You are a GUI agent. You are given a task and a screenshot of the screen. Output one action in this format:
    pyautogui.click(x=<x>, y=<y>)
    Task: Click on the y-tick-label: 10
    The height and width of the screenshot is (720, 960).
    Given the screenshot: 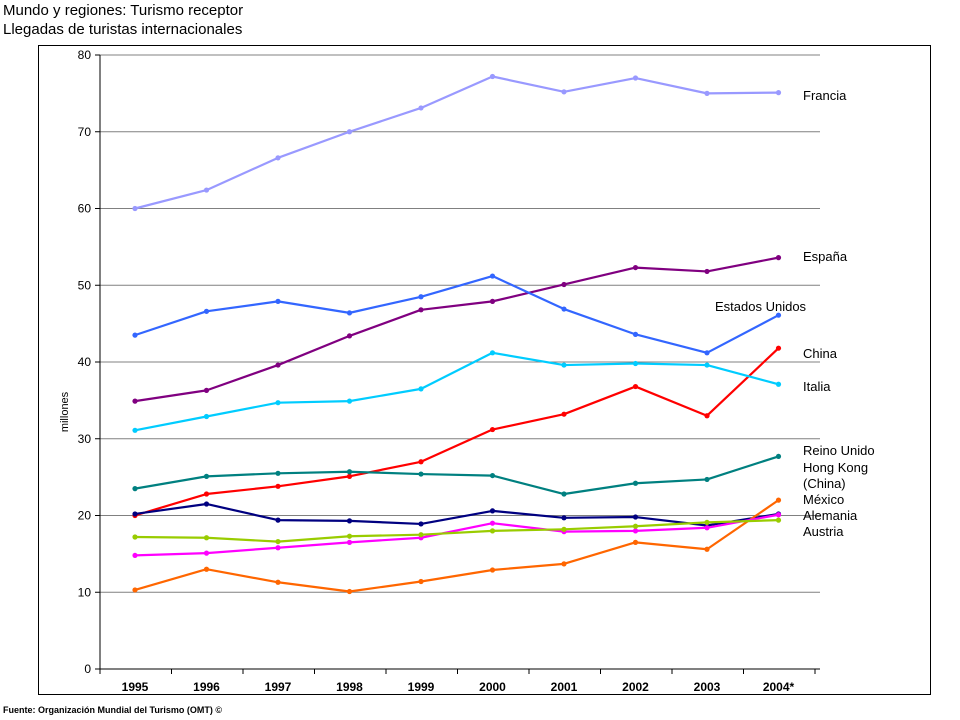 What is the action you would take?
    pyautogui.click(x=85, y=592)
    